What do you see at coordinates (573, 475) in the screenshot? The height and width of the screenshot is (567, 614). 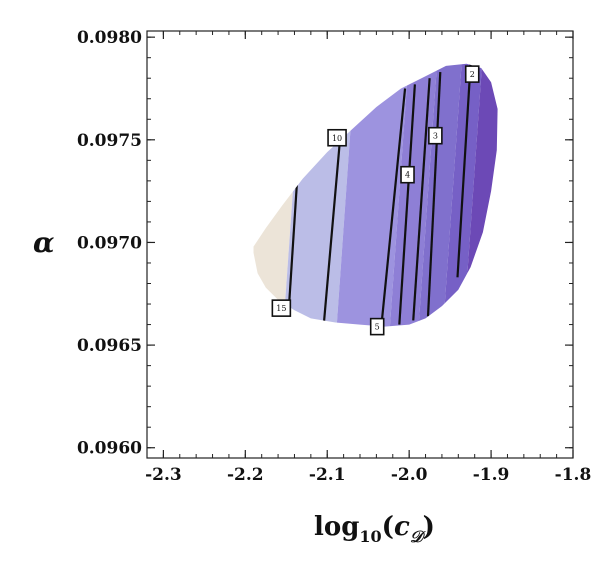 I see `x-tick-label: -1.8` at bounding box center [573, 475].